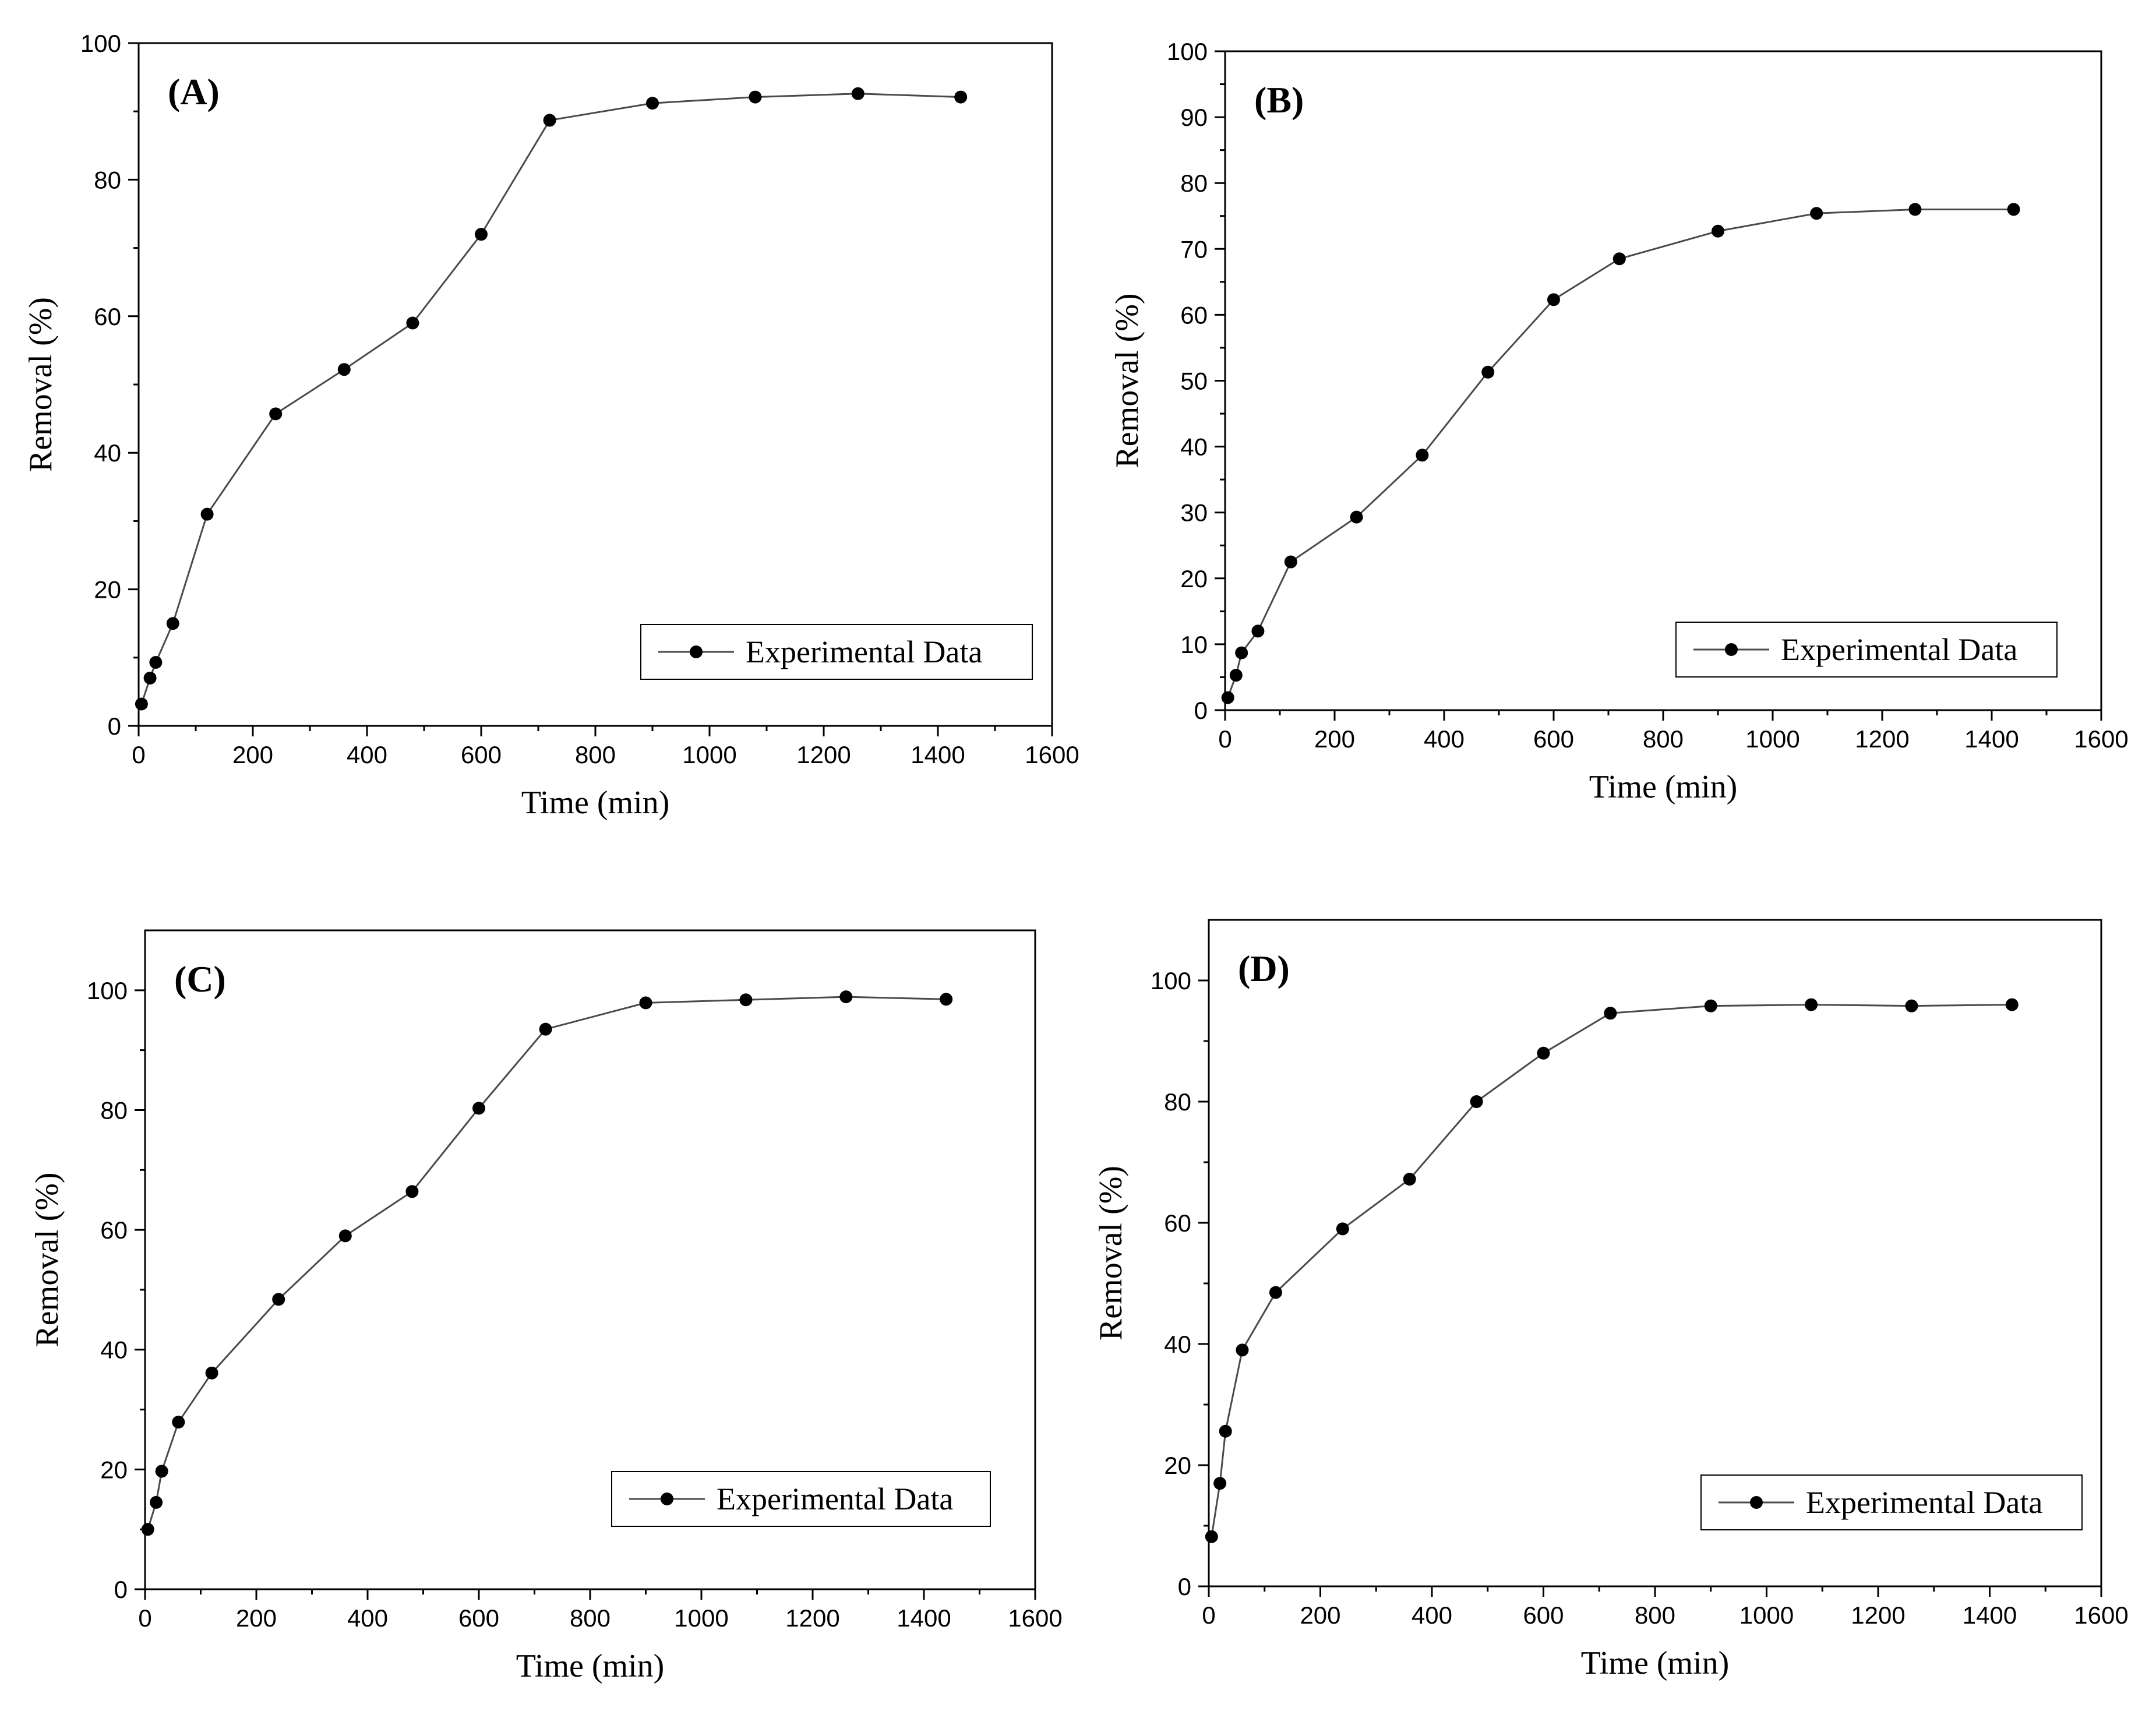 Image resolution: width=2156 pixels, height=1711 pixels. I want to click on y-tick-label: 60, so click(1177, 1223).